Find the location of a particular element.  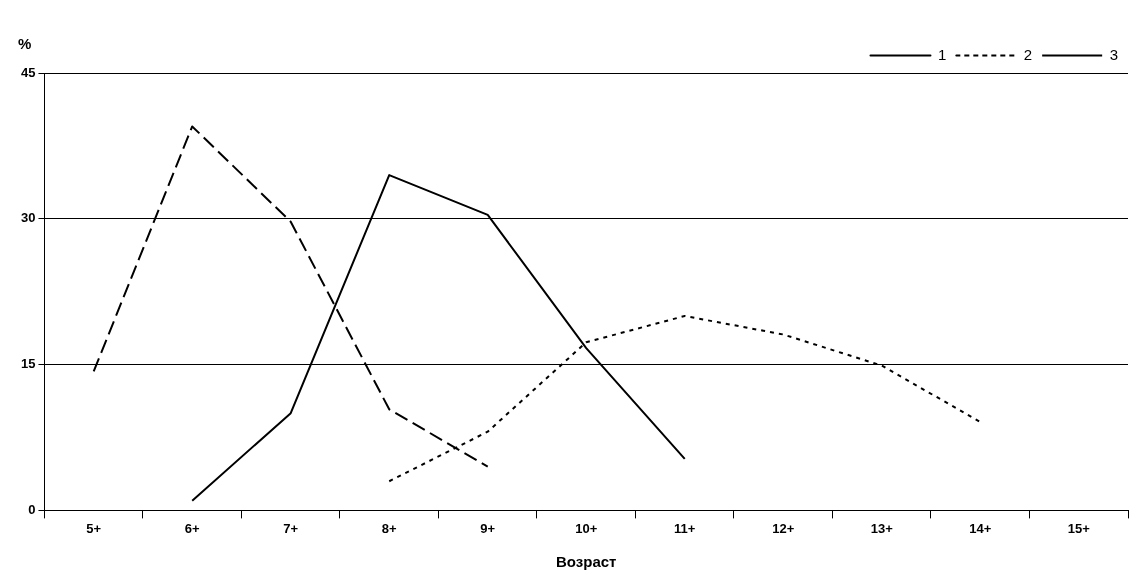

x-tick-label: 12+ is located at coordinates (783, 528).